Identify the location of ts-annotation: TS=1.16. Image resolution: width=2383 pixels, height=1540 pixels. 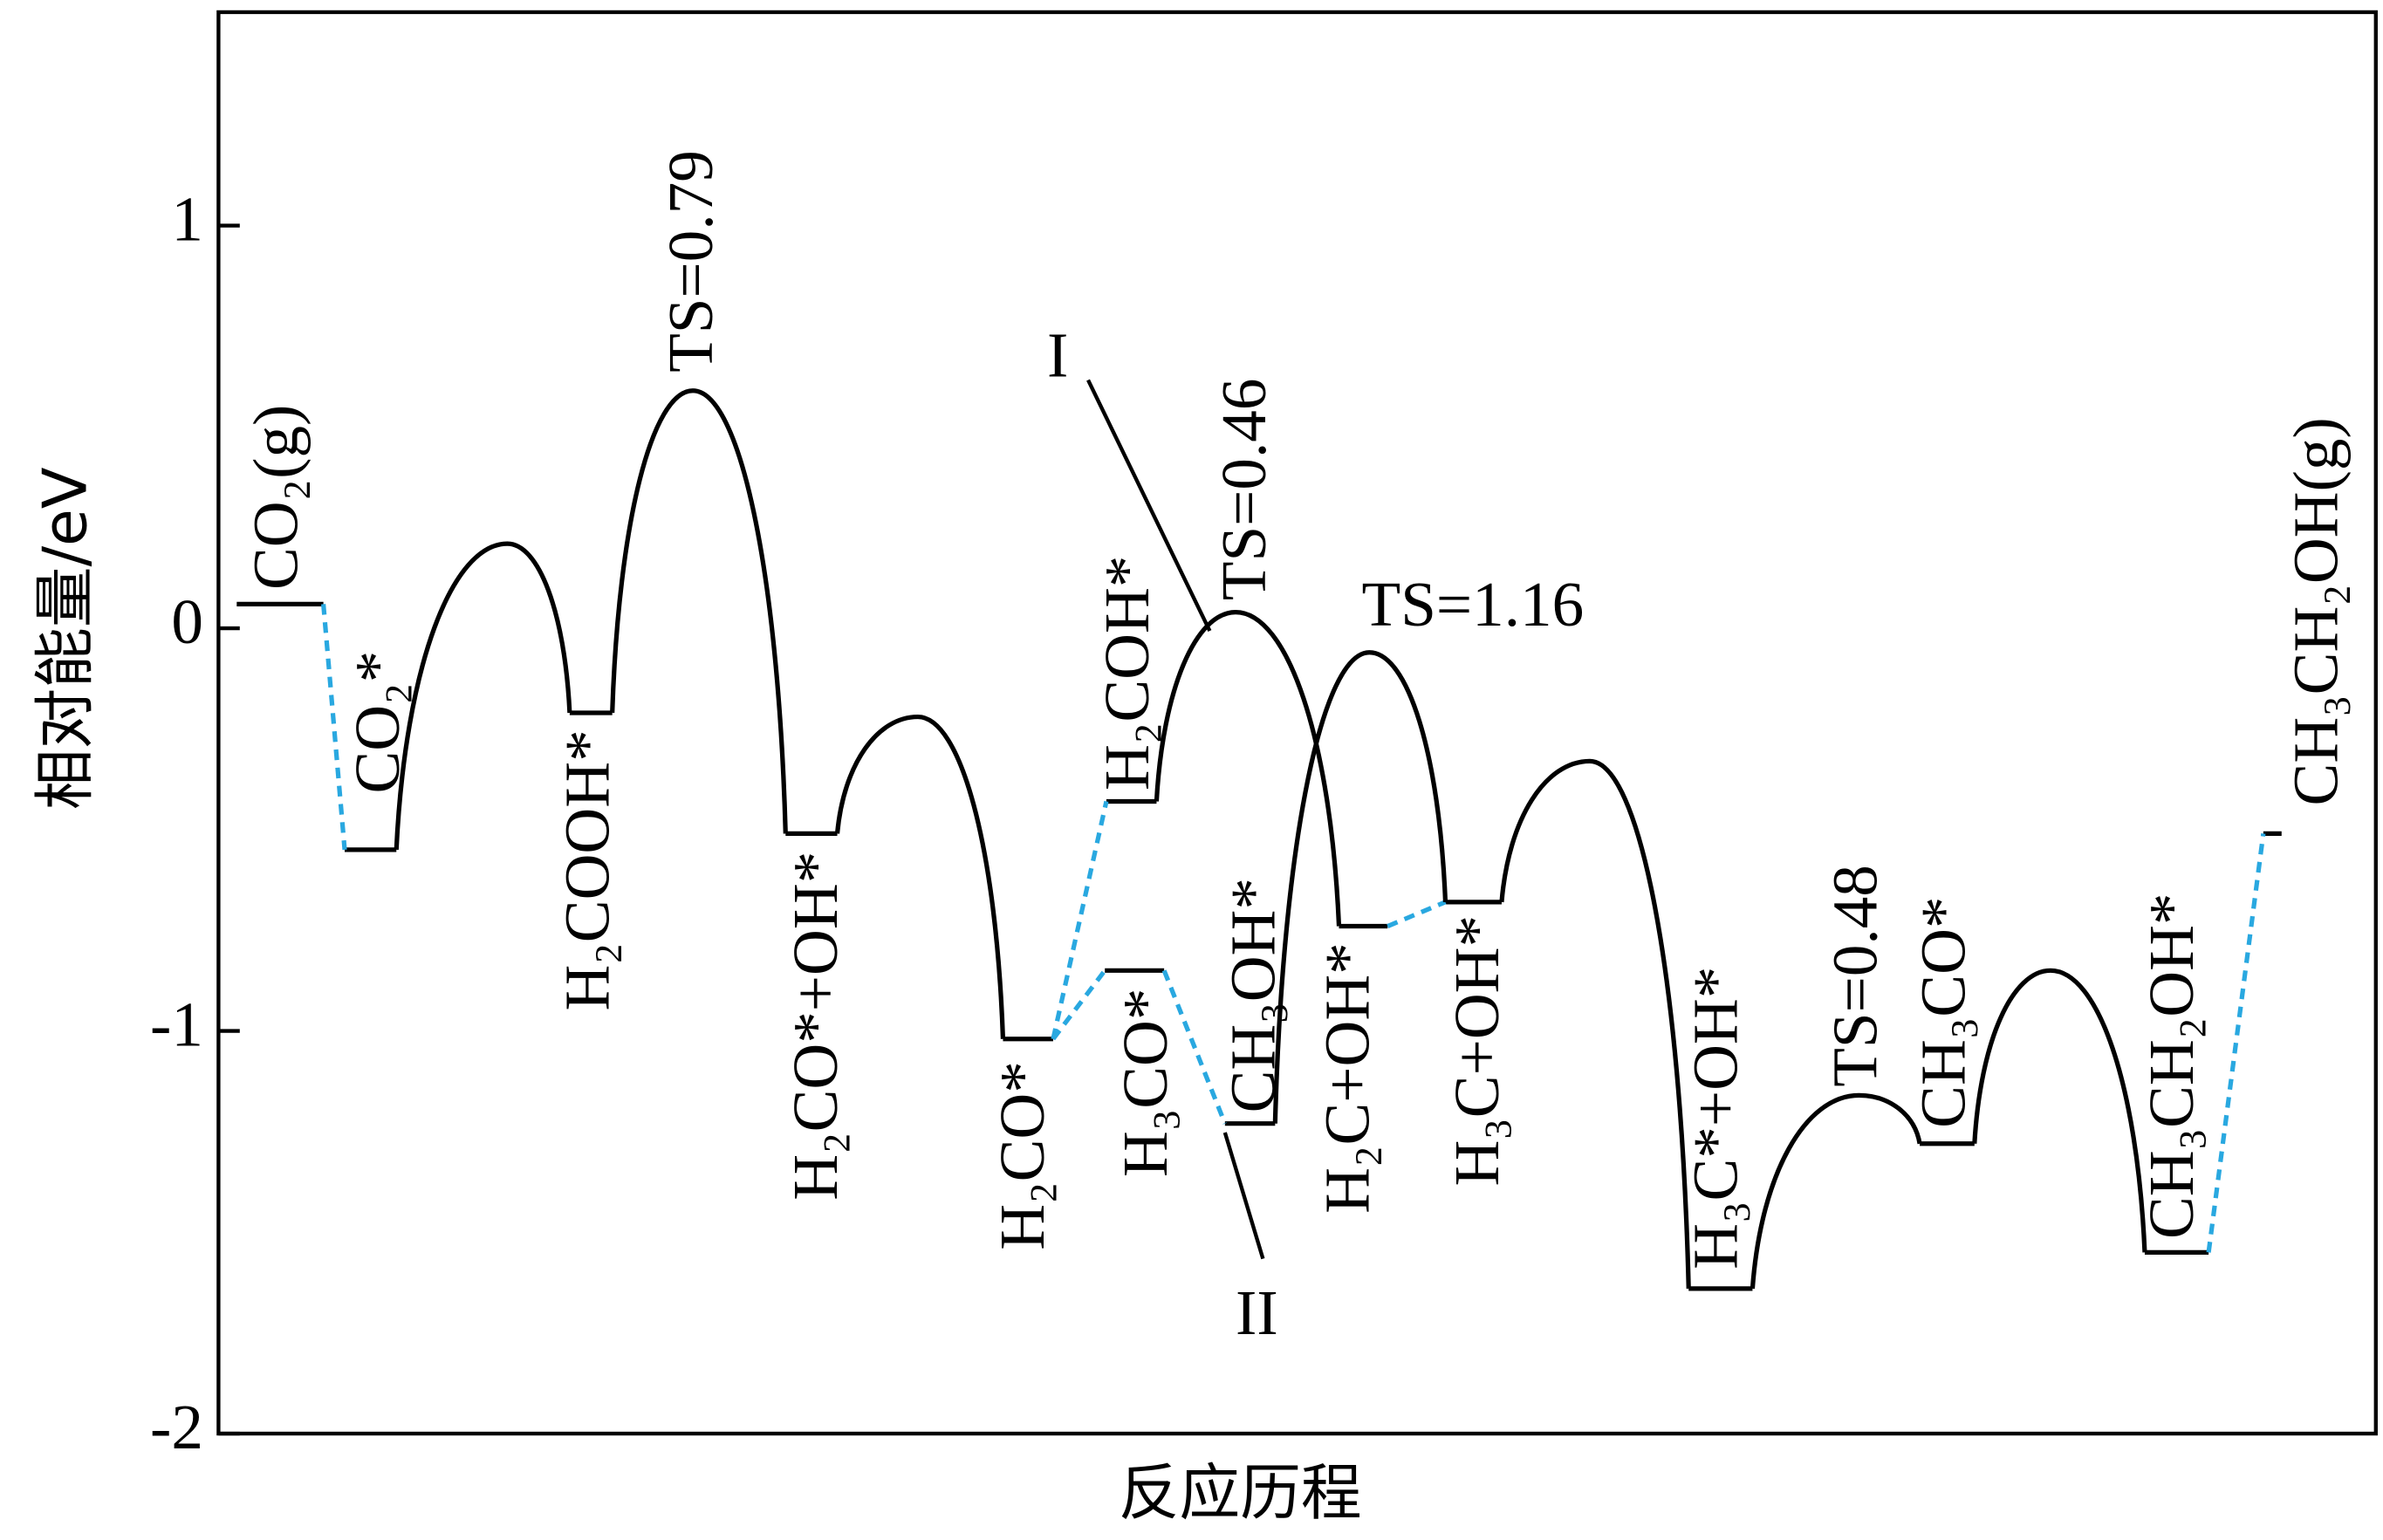
(1473, 604).